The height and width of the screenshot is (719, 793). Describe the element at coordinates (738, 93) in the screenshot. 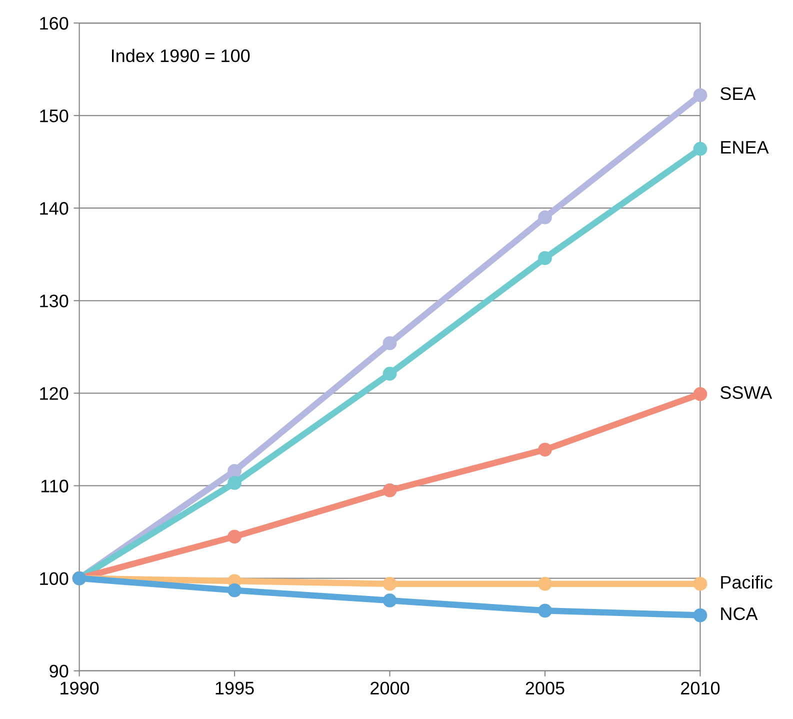

I see `series-label: SEA` at that location.